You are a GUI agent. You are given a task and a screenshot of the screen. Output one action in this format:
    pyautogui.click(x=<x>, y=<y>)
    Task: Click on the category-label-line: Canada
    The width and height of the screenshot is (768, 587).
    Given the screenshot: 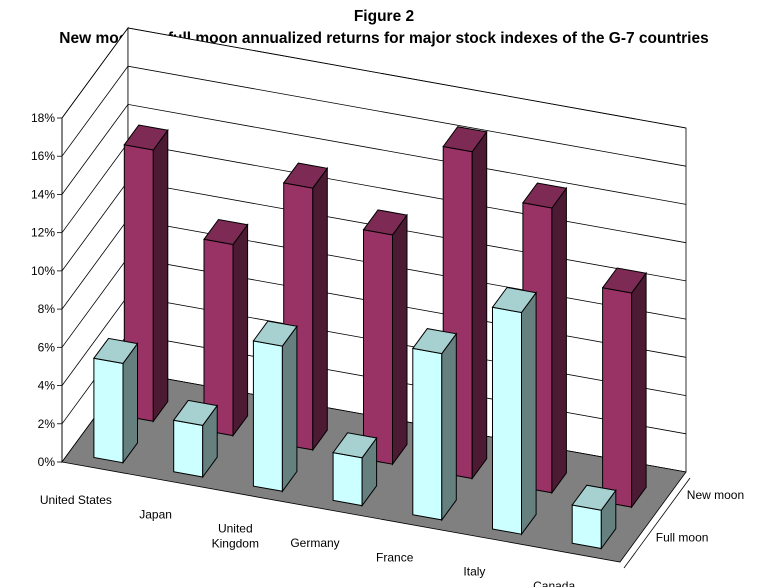 What is the action you would take?
    pyautogui.click(x=554, y=583)
    